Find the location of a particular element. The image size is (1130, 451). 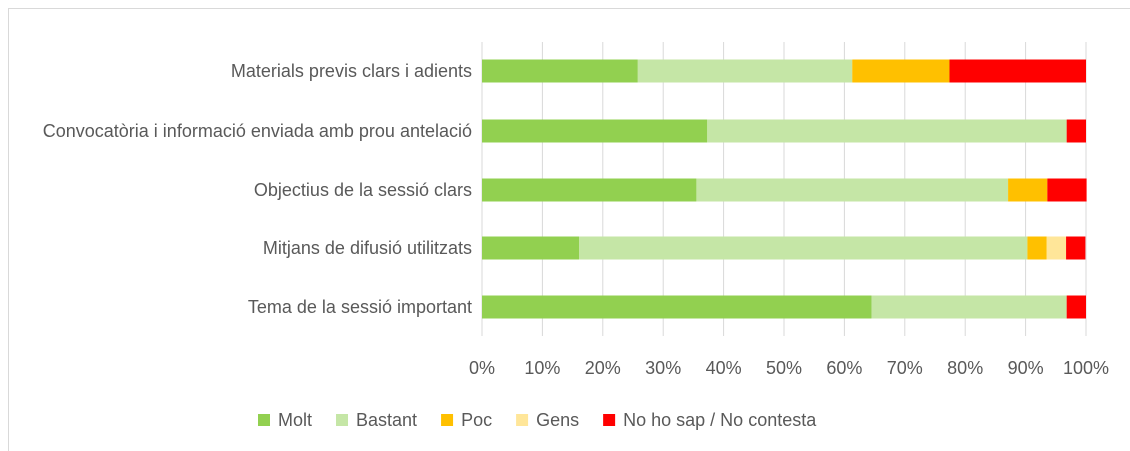

legend-label: No ho sap / No contesta is located at coordinates (720, 420).